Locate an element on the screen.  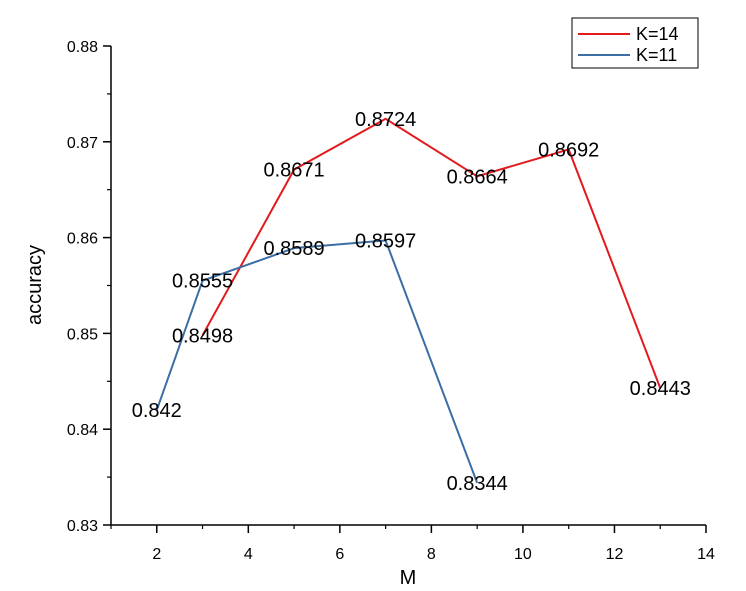
data-label: 0.8597 is located at coordinates (385, 241).